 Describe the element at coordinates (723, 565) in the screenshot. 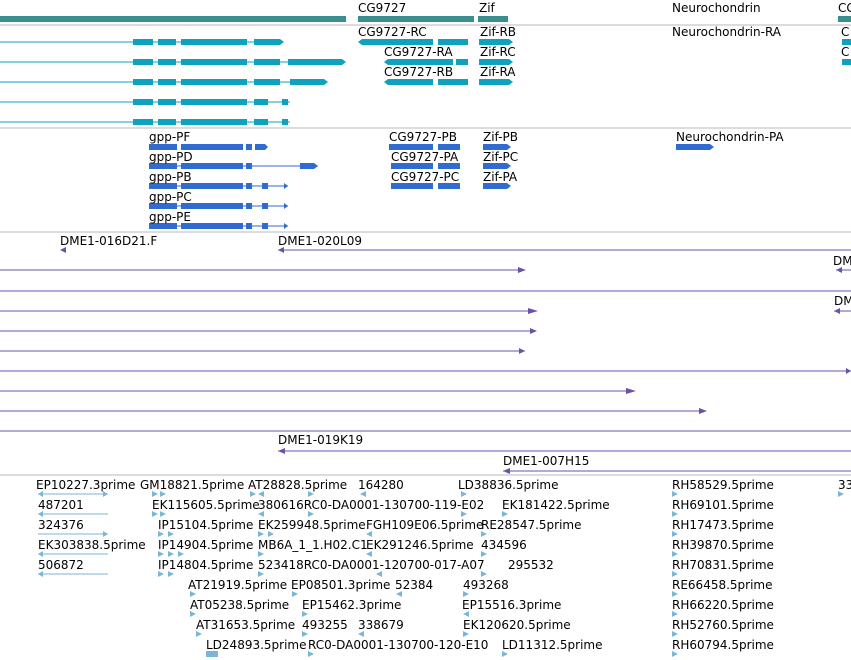

I see `est-label: RH70831.5prime` at that location.